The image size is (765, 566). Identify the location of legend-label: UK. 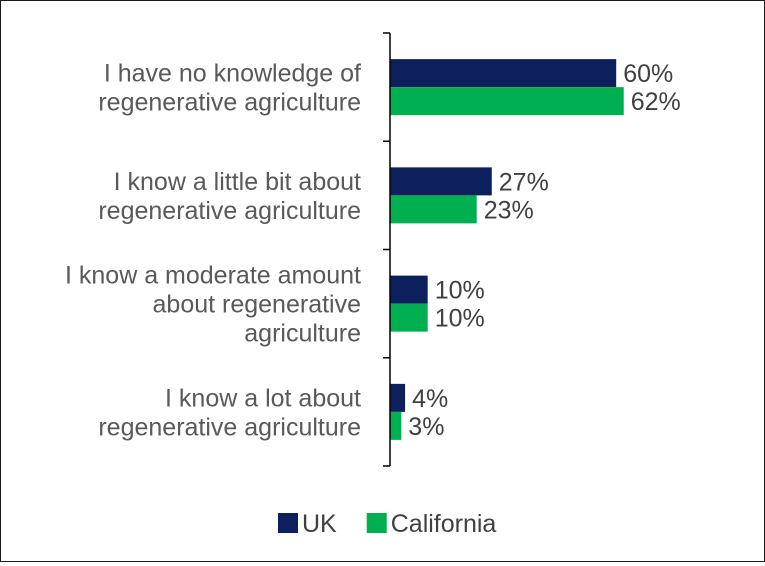
(319, 524).